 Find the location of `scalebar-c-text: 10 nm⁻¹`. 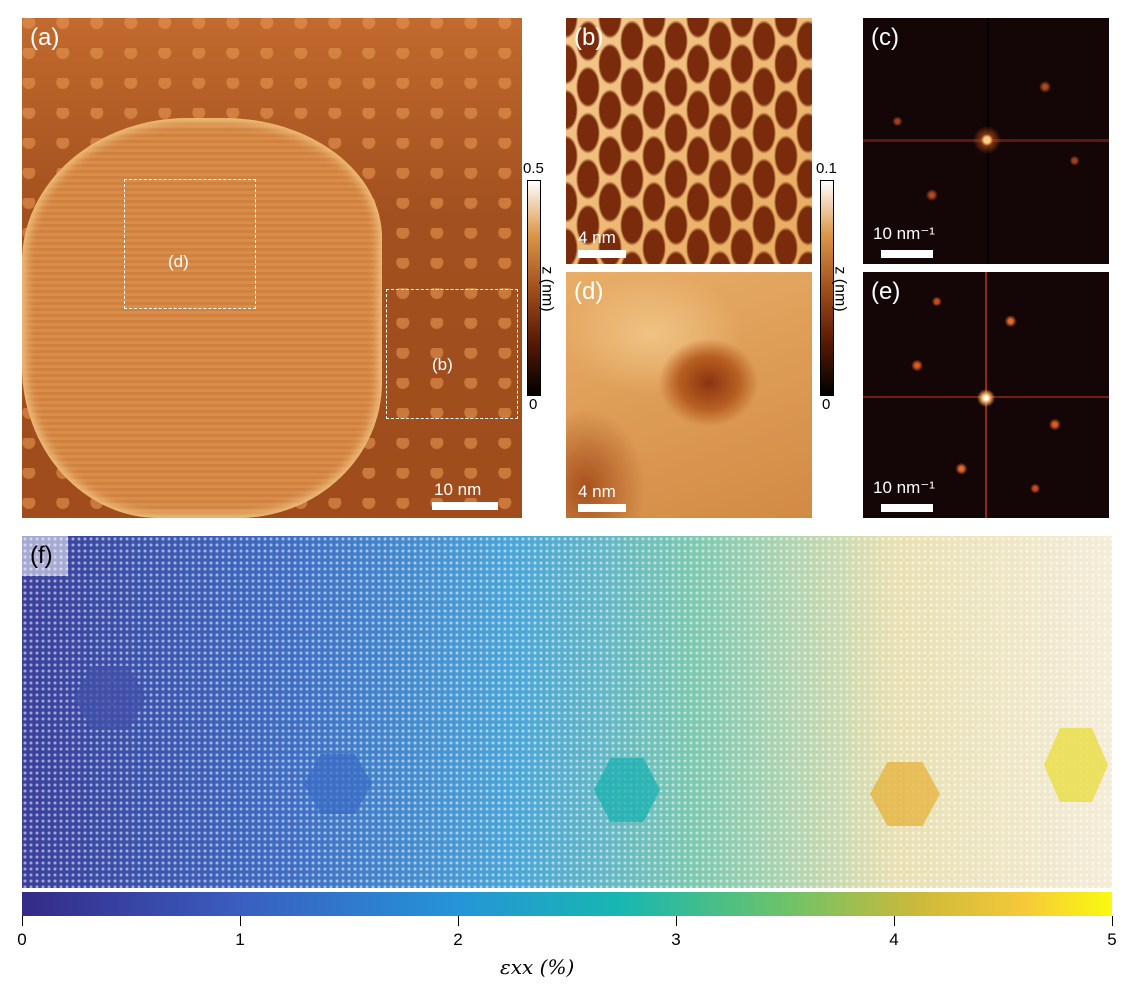

scalebar-c-text: 10 nm⁻¹ is located at coordinates (904, 233).